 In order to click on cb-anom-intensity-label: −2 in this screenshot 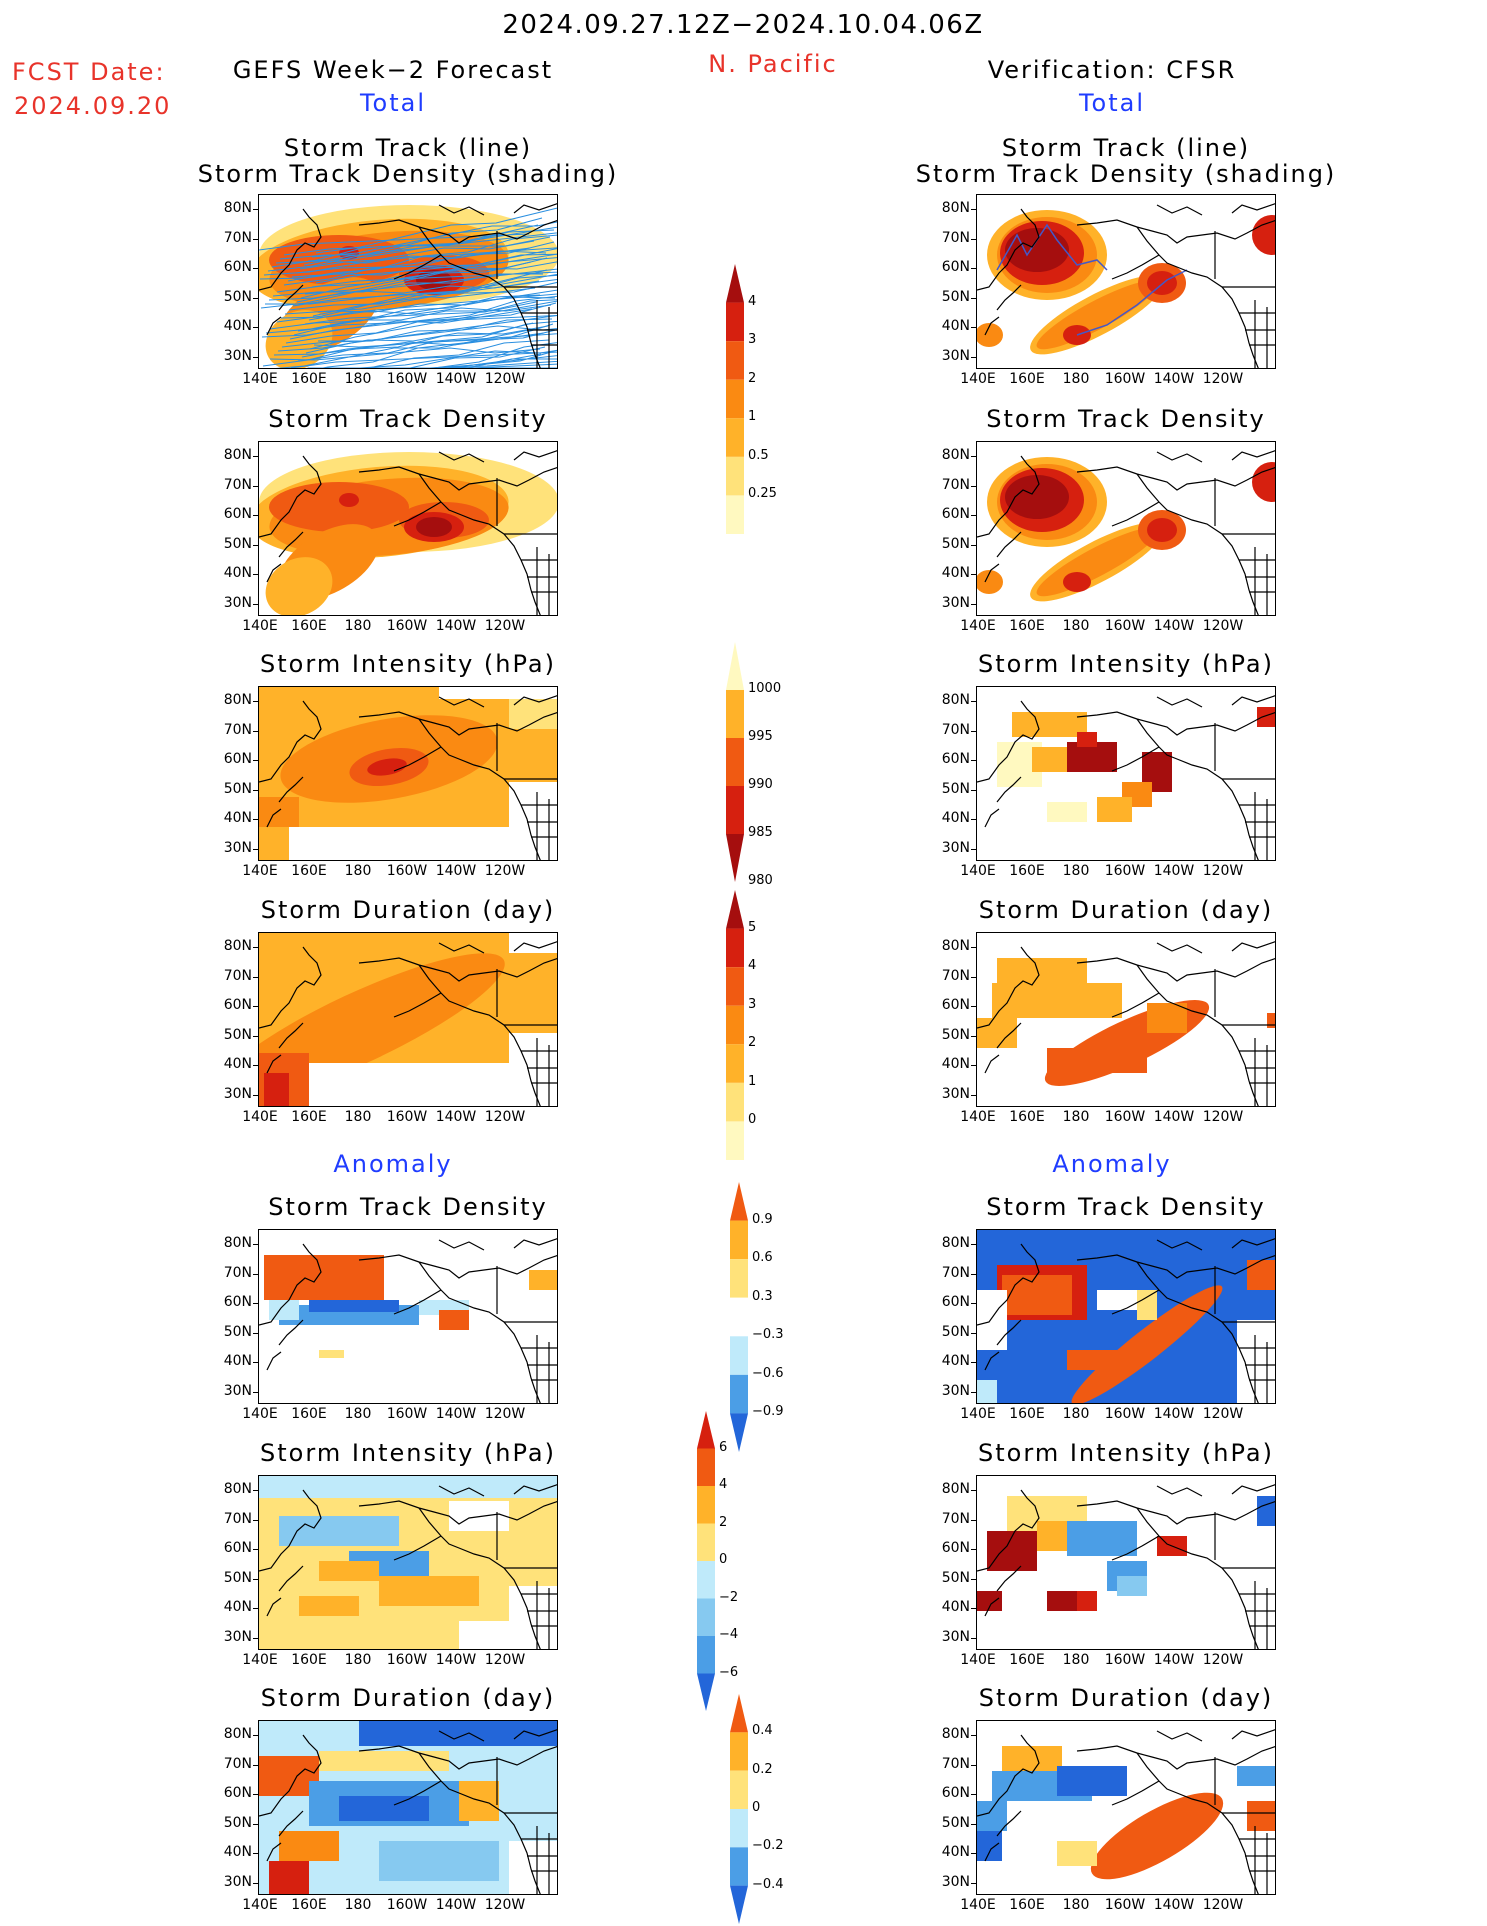, I will do `click(729, 1597)`.